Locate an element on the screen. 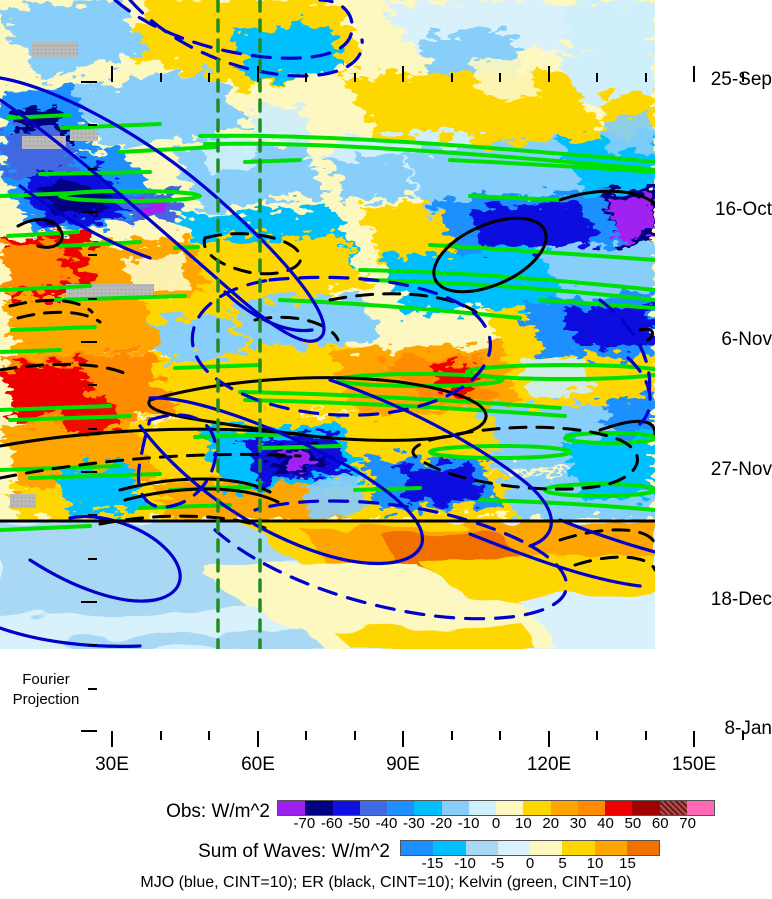 The width and height of the screenshot is (772, 899). colorbar-tick-label: -50 is located at coordinates (359, 823).